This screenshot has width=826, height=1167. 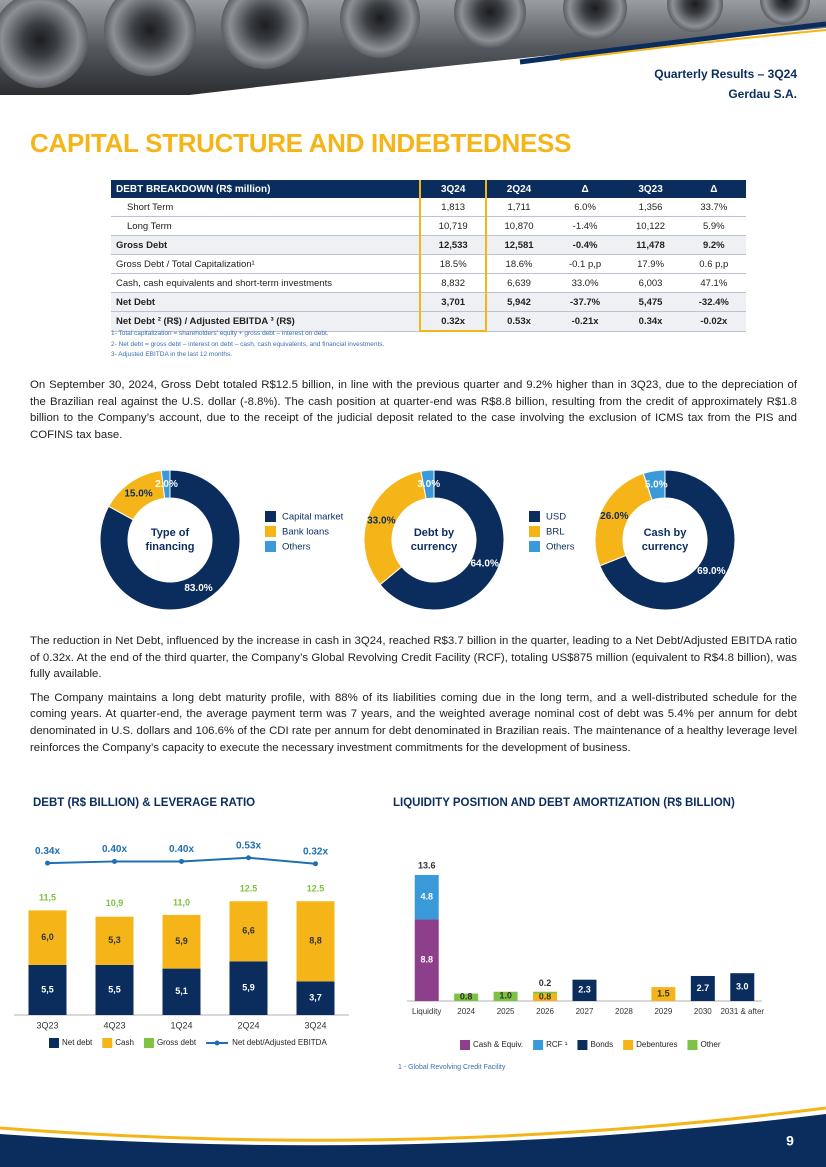 What do you see at coordinates (413, 1124) in the screenshot?
I see `footer-accent` at bounding box center [413, 1124].